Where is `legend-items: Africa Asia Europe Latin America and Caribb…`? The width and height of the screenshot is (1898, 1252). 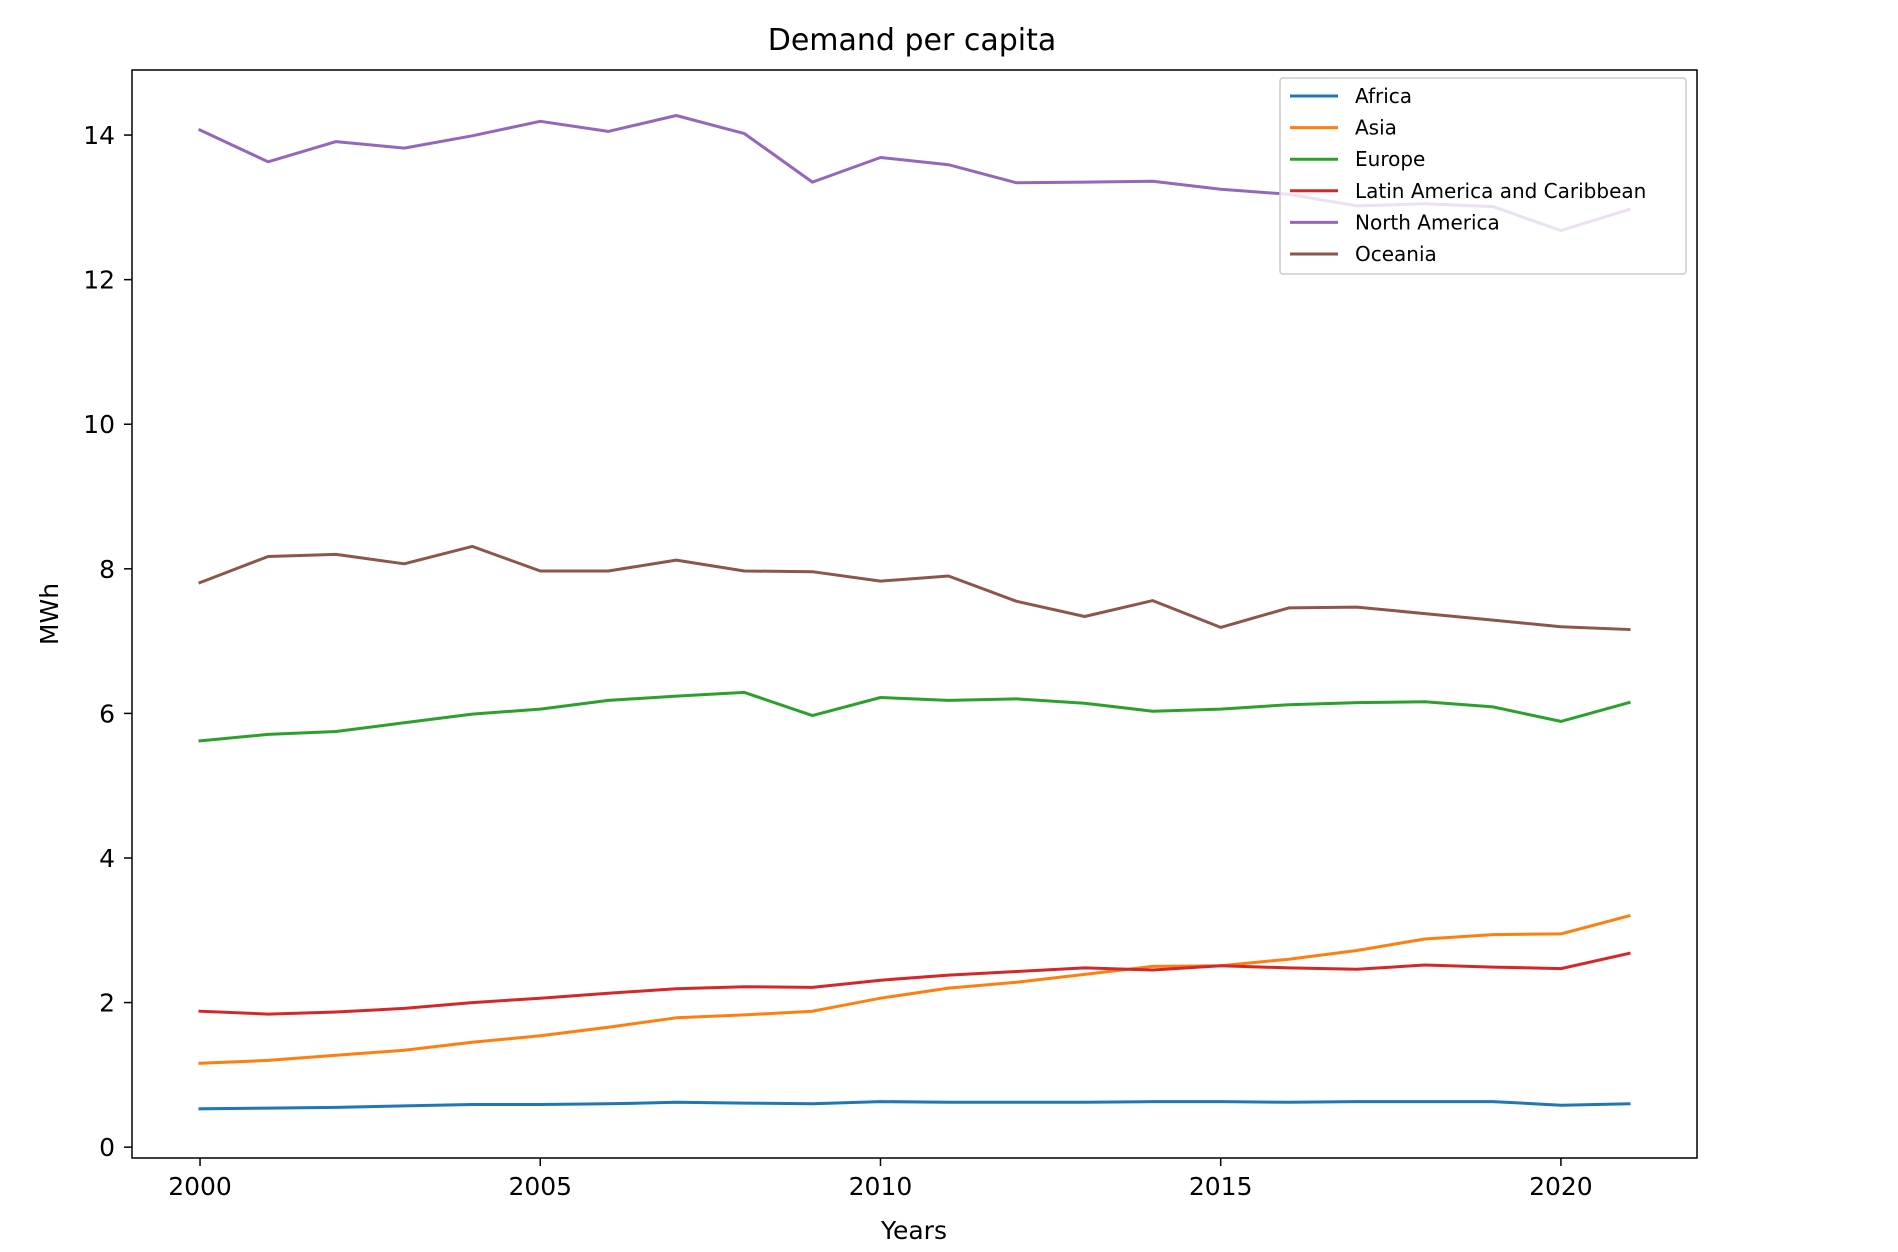
legend-items: Africa Asia Europe Latin America and Caribb… is located at coordinates (1468, 175).